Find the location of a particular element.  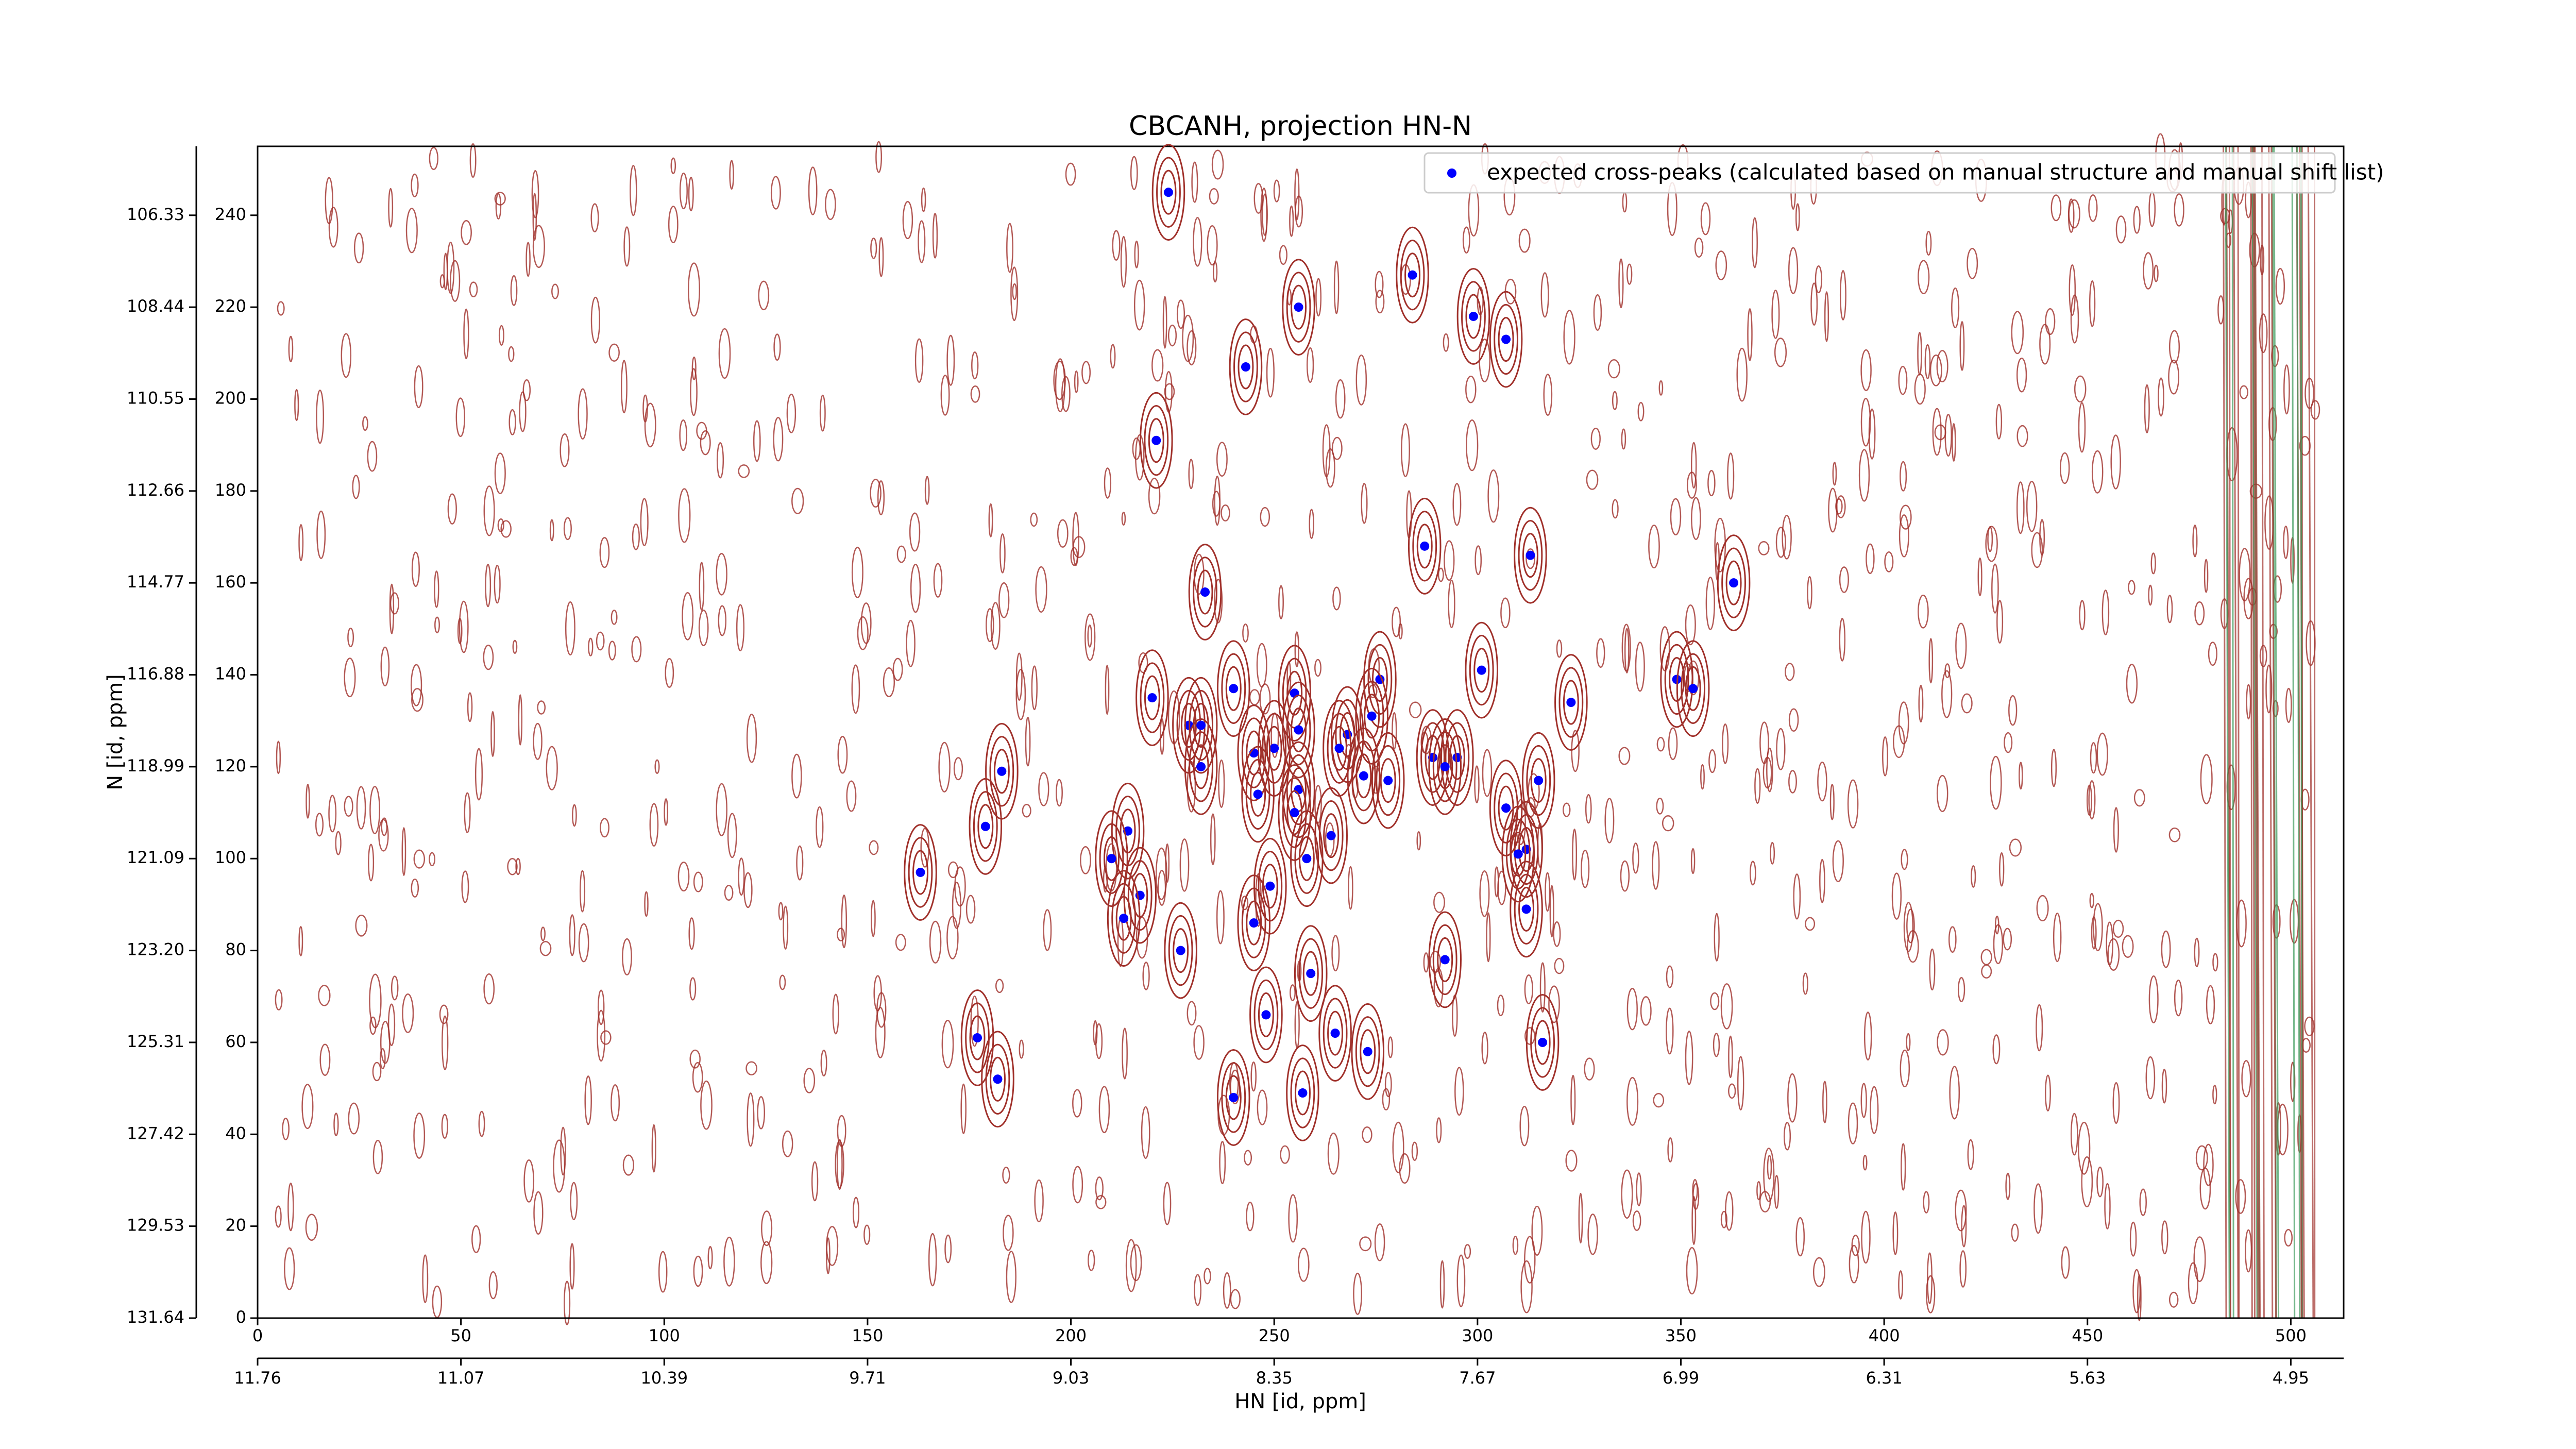

y2-tick-label: 118.99 is located at coordinates (155, 766).